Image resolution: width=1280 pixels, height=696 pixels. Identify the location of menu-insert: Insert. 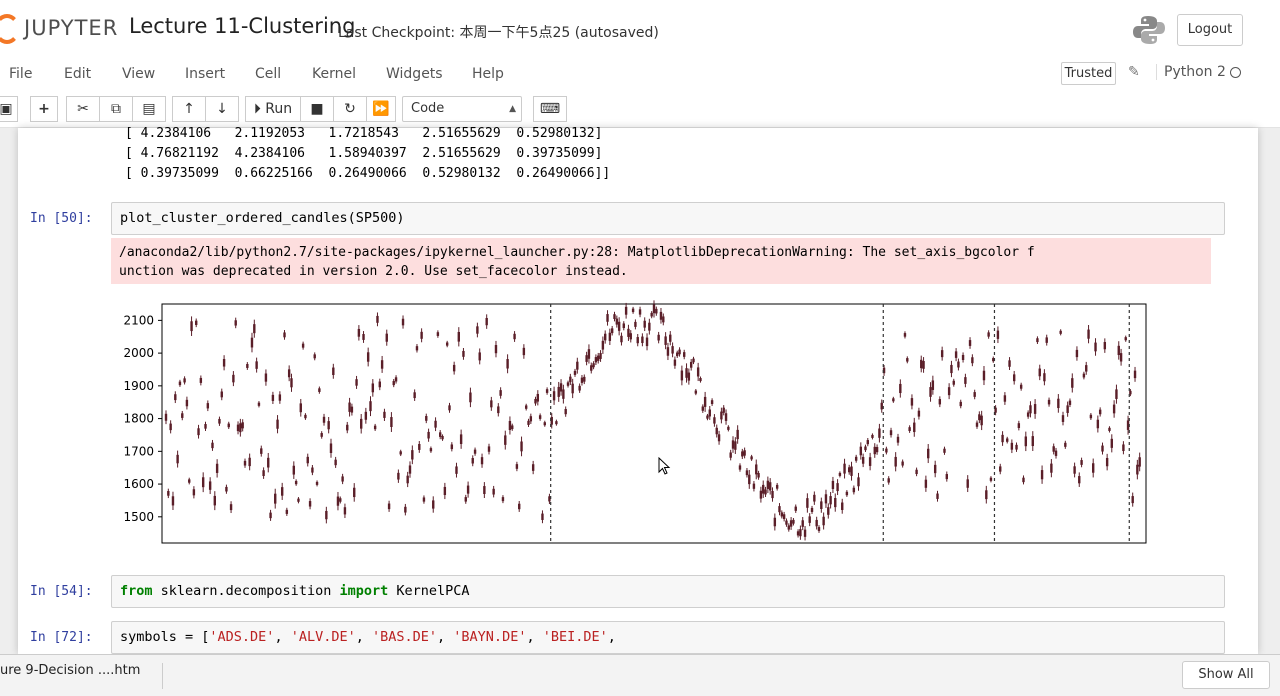
(205, 74).